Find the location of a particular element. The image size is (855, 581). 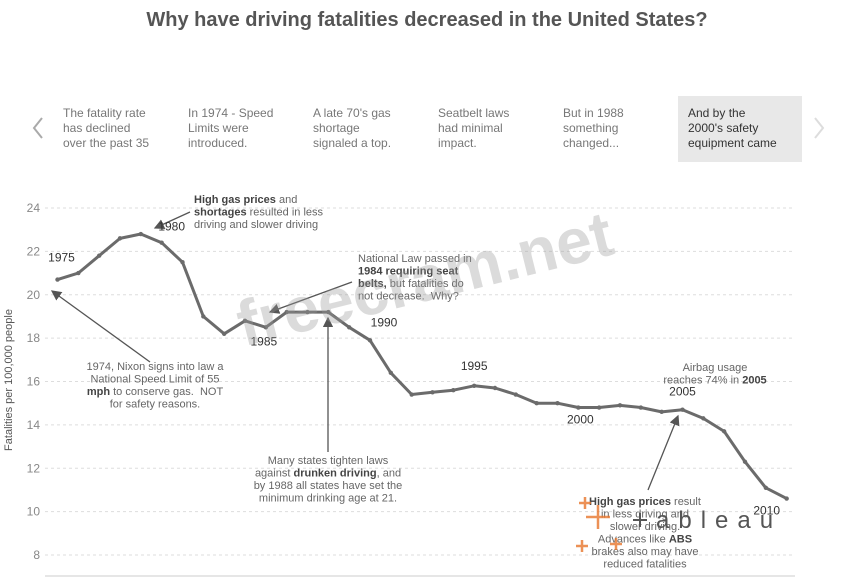

story-point-text: A late 70's gas is located at coordinates (352, 113).